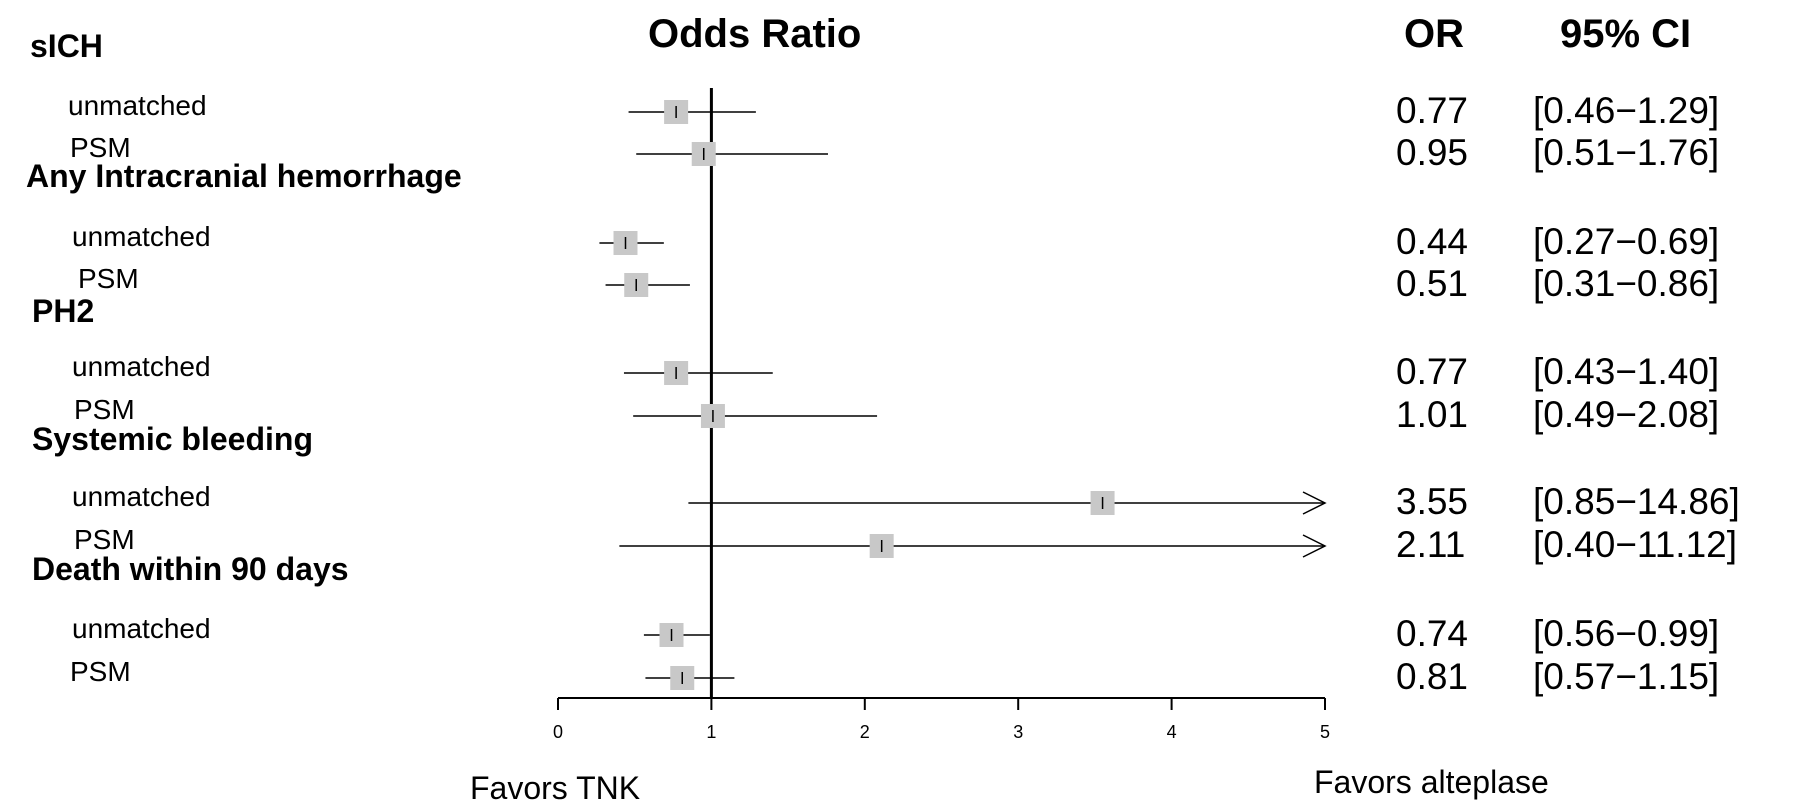 The width and height of the screenshot is (1800, 809). Describe the element at coordinates (1626, 633) in the screenshot. I see `ci-value: [0.56−0.99]` at that location.